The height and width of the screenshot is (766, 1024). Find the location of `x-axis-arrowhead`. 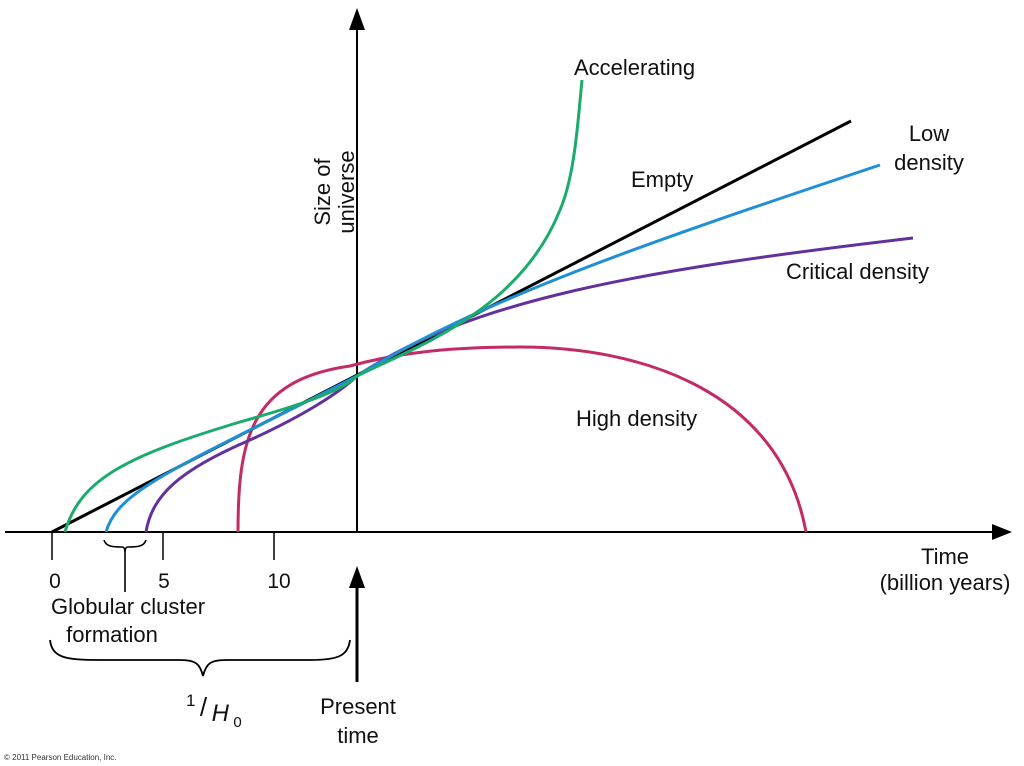

x-axis-arrowhead is located at coordinates (1002, 532).